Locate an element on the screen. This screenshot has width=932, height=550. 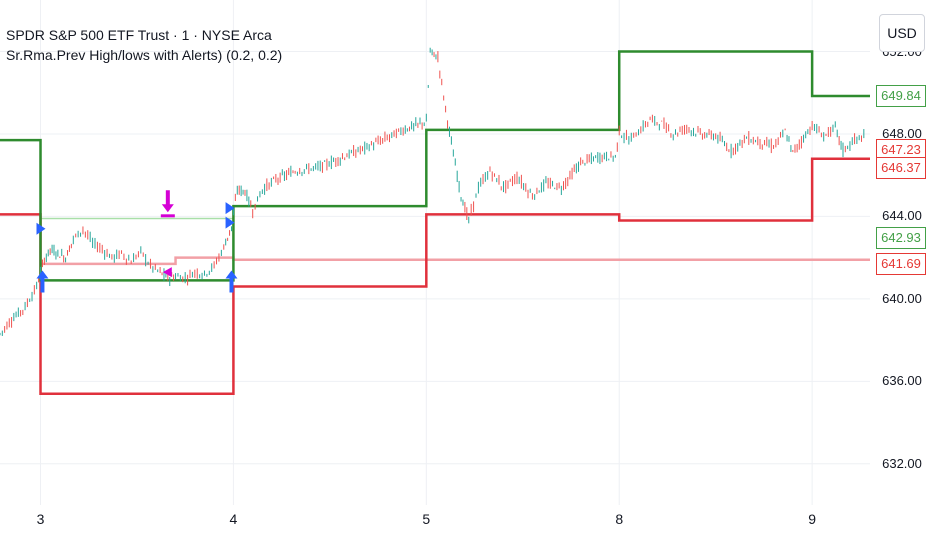
price-tick-label: 632.00 is located at coordinates (902, 463).